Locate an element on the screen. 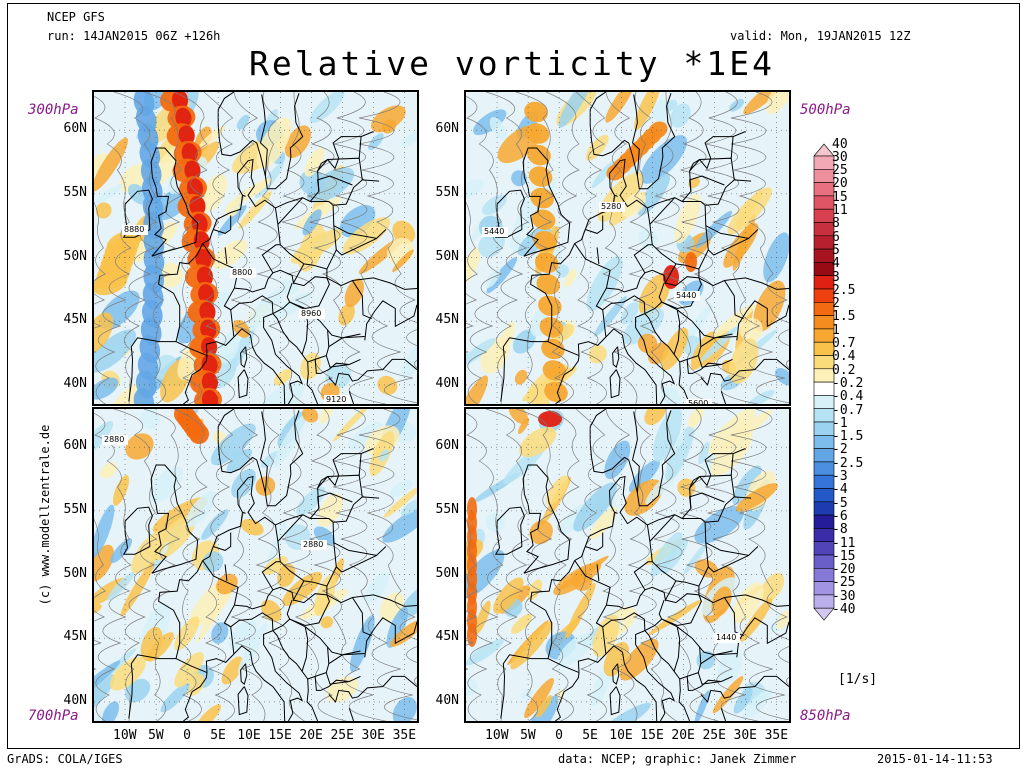 This screenshot has width=1024, height=768. colorbar-label: -20 is located at coordinates (844, 570).